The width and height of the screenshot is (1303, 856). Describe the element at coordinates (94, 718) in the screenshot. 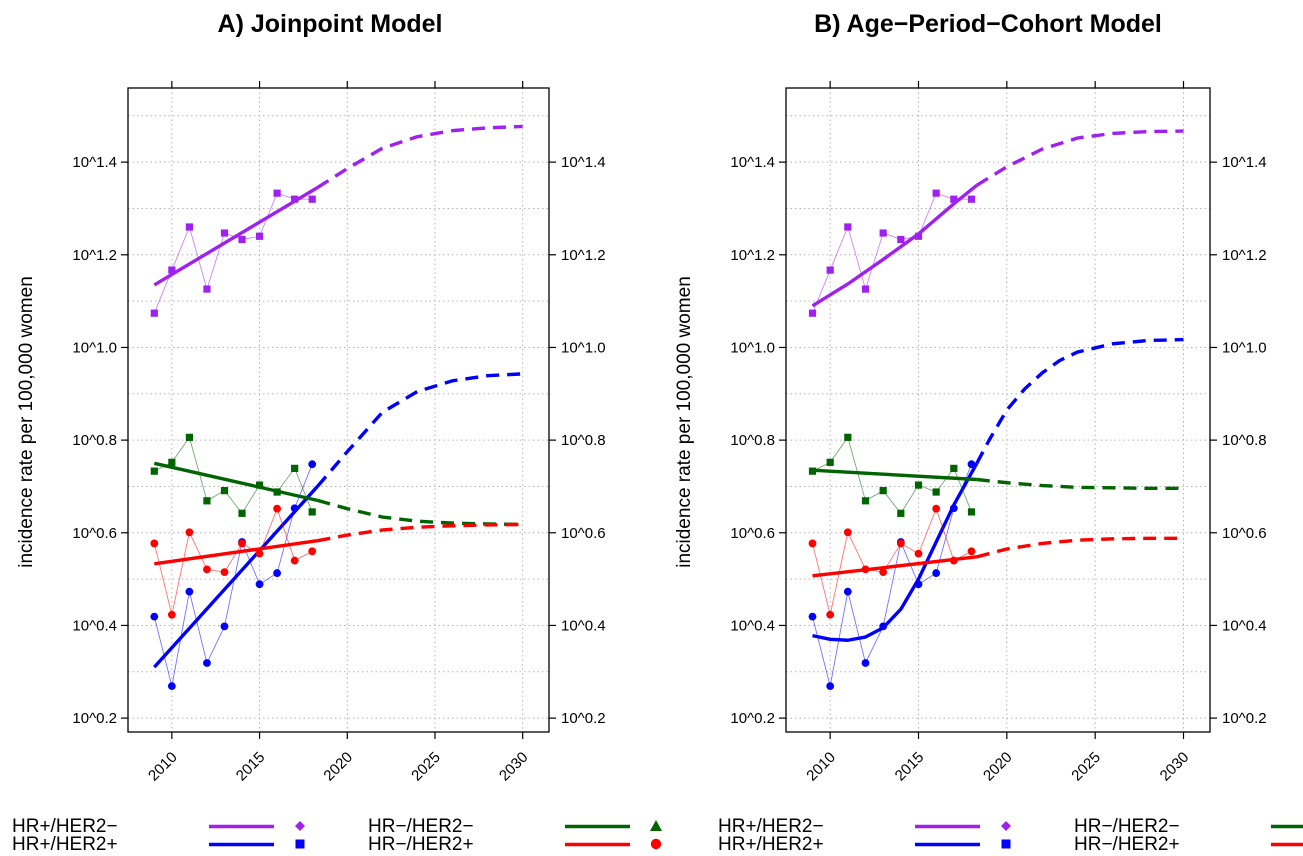

I see `y-tick-label-left: 10^0.2` at that location.